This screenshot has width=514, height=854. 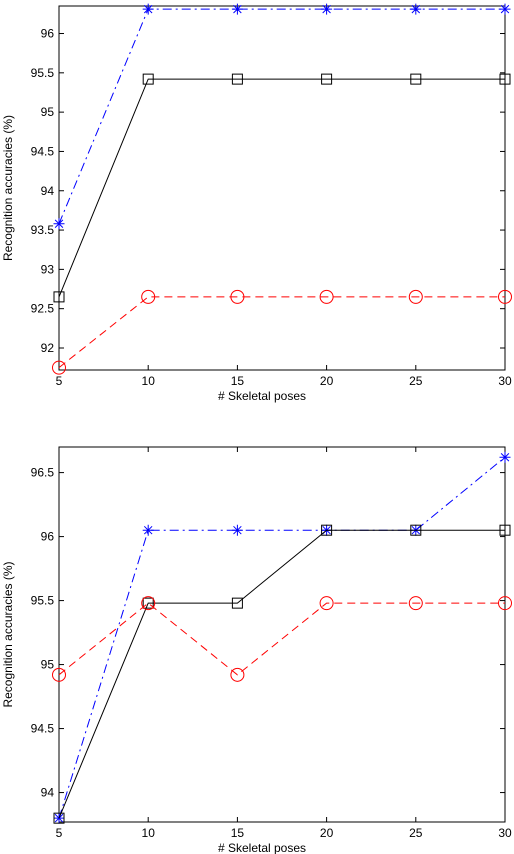 What do you see at coordinates (48, 348) in the screenshot?
I see `y-tick-label: 92` at bounding box center [48, 348].